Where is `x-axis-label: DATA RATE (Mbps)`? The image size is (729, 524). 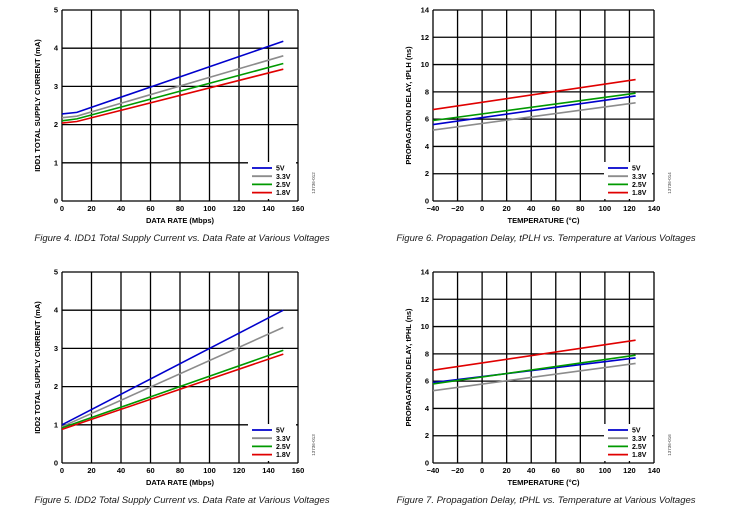
x-axis-label: DATA RATE (Mbps) is located at coordinates (180, 220).